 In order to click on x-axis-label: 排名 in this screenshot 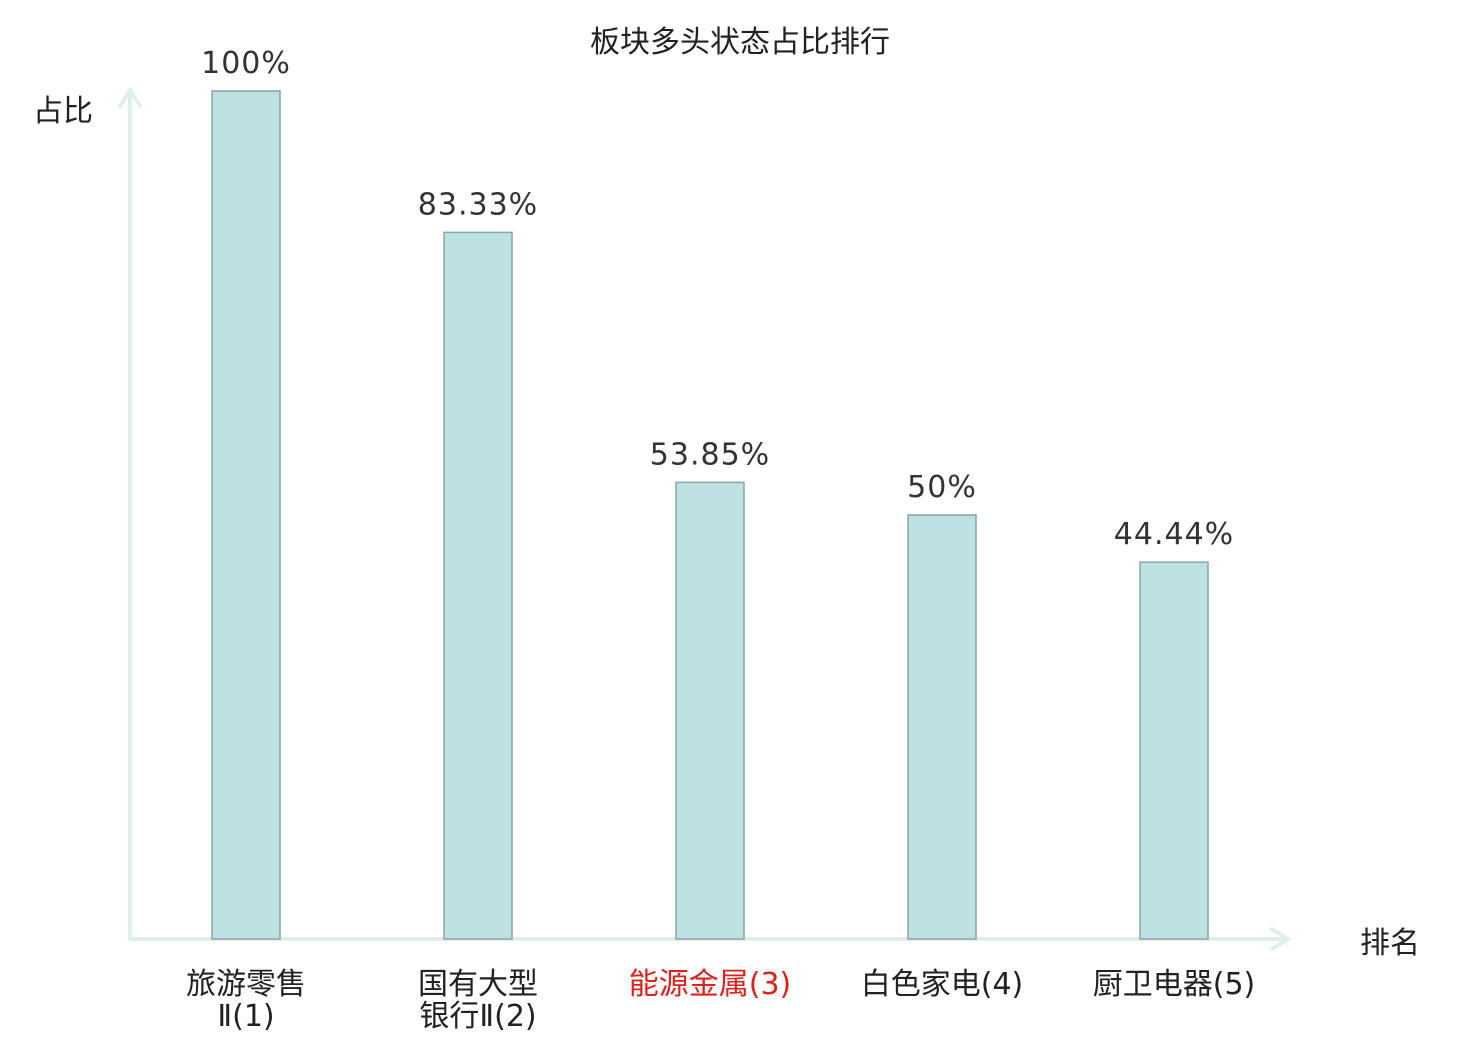, I will do `click(1390, 943)`.